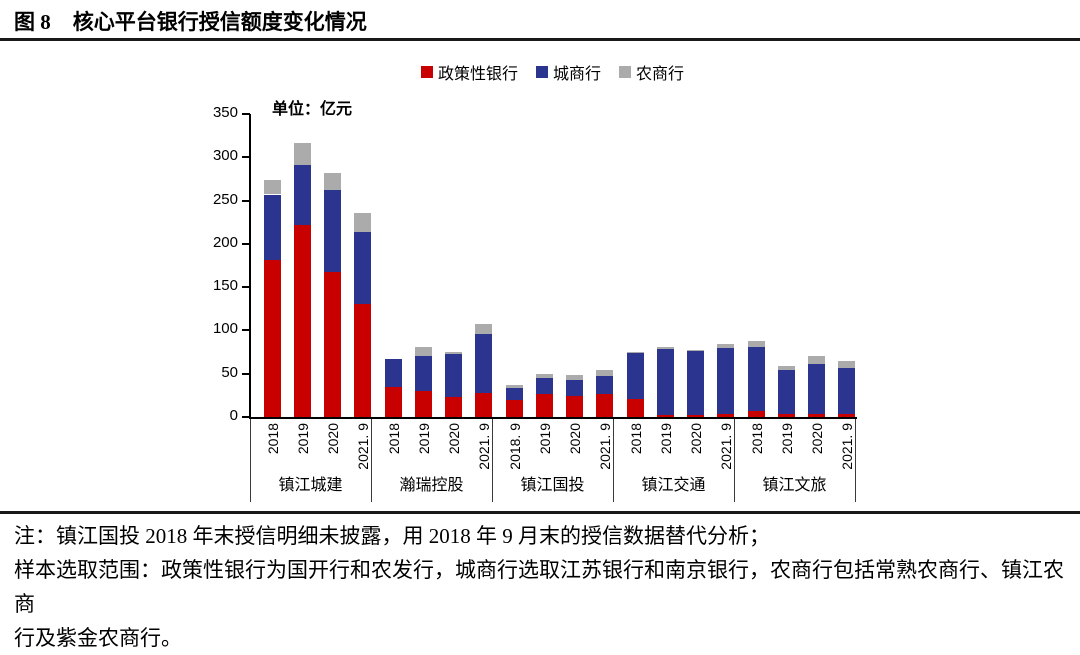 The width and height of the screenshot is (1080, 655). What do you see at coordinates (98, 638) in the screenshot?
I see `note-line: 行及紫金农商行。` at bounding box center [98, 638].